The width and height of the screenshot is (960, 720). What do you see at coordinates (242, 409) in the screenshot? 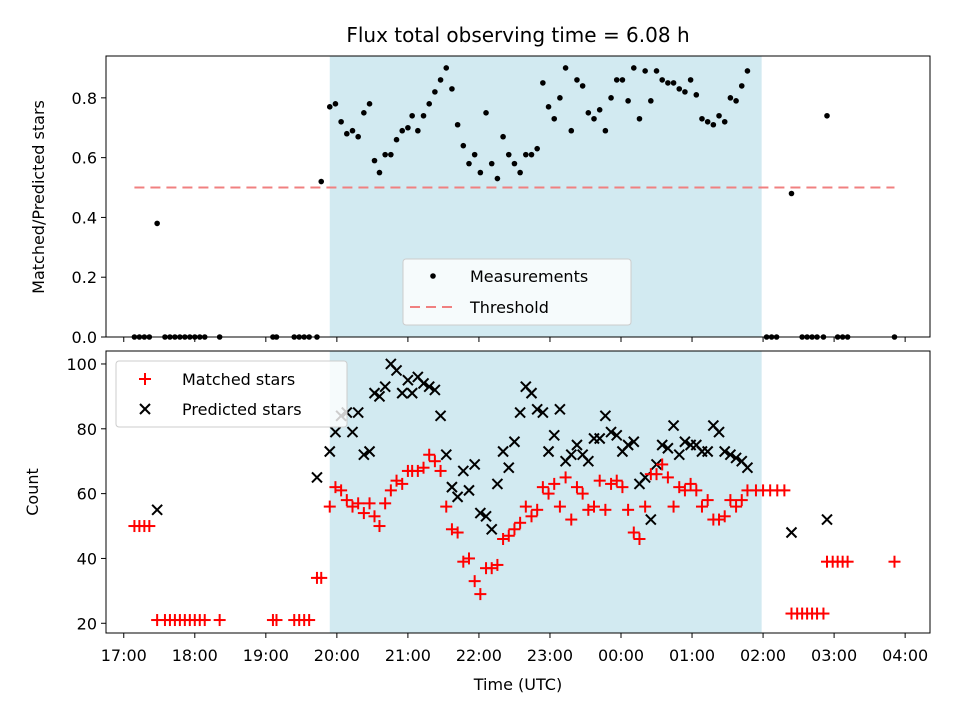
I see `legend-predicted-label: Predicted stars` at bounding box center [242, 409].